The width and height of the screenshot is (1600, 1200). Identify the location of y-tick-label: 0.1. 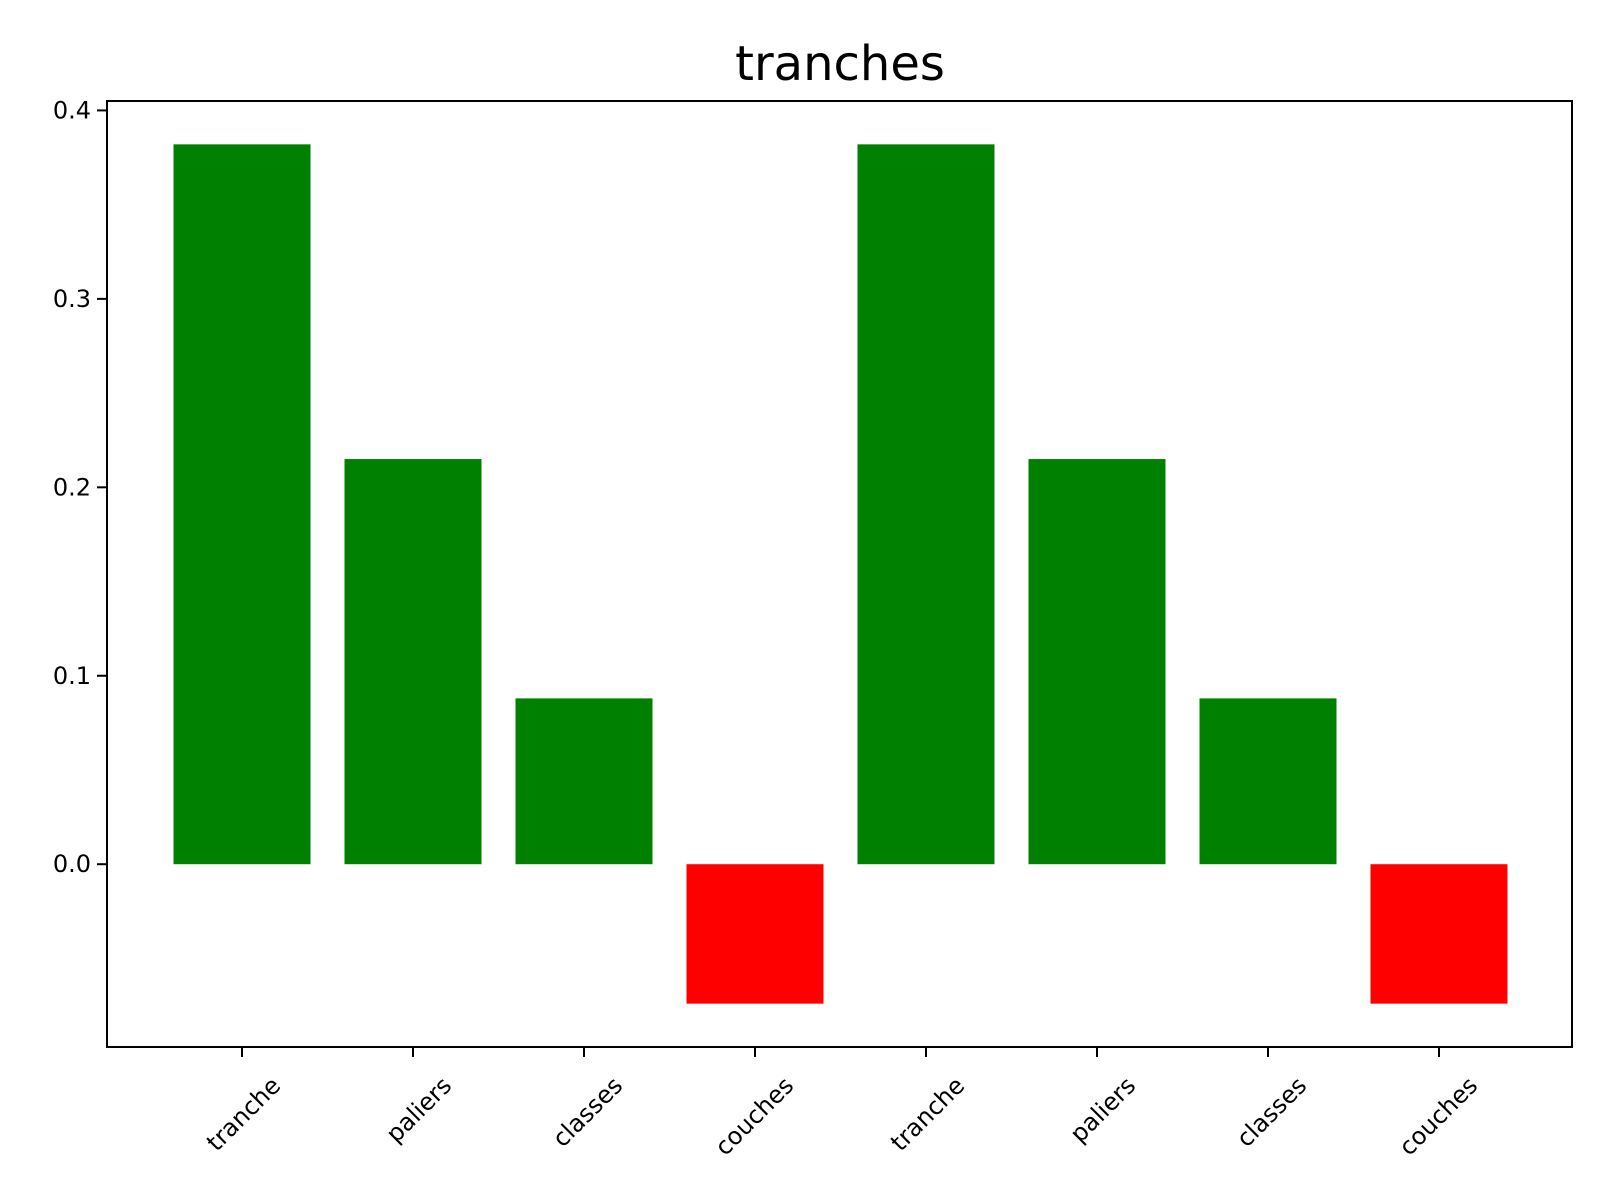
(72, 676).